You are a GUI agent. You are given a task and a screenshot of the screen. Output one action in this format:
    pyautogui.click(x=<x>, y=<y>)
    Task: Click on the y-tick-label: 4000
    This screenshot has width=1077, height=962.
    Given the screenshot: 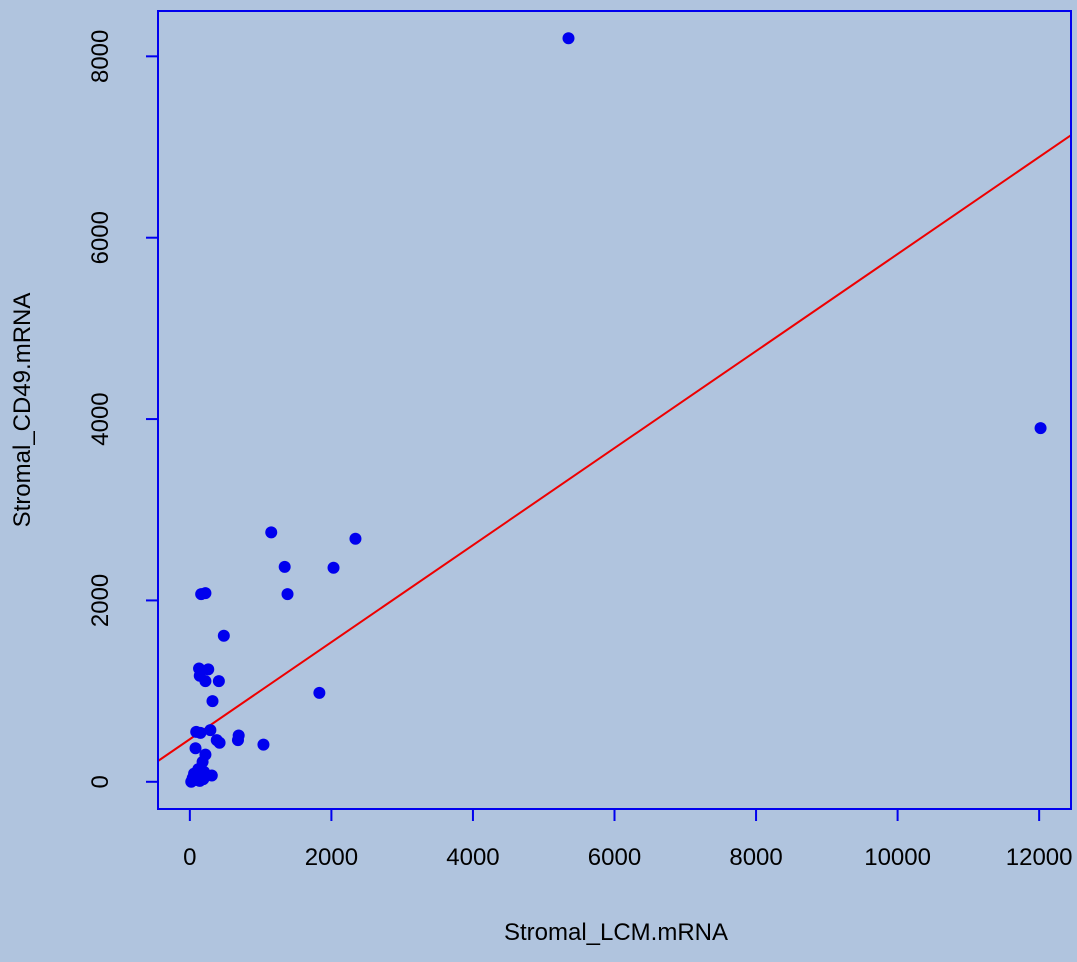 What is the action you would take?
    pyautogui.click(x=100, y=418)
    